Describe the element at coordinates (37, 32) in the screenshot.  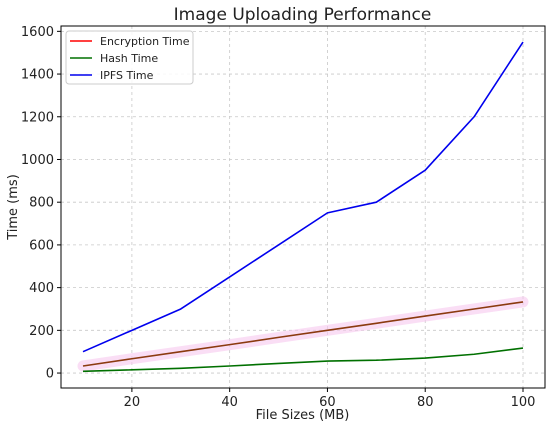
I see `y-tick-label: 1600` at that location.